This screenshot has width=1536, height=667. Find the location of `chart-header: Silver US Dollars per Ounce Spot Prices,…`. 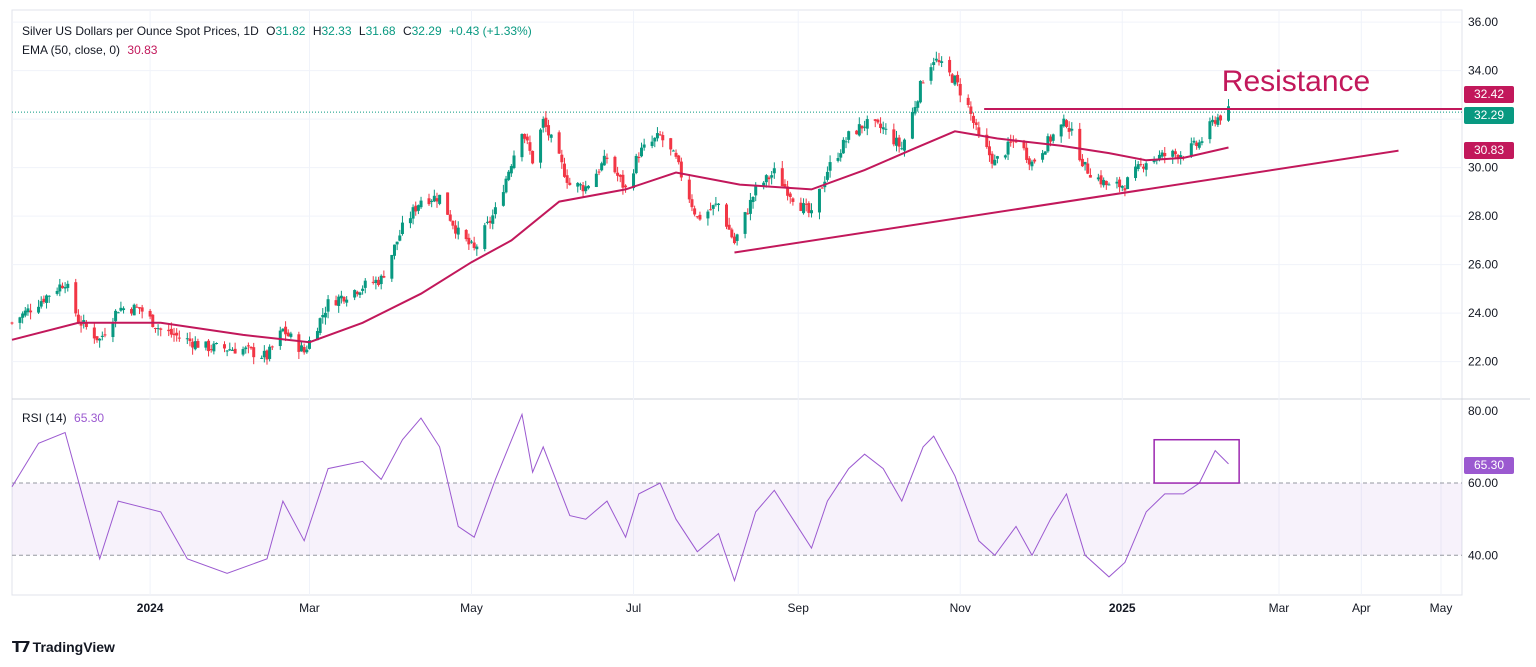

chart-header: Silver US Dollars per Ounce Spot Prices,… is located at coordinates (279, 31).